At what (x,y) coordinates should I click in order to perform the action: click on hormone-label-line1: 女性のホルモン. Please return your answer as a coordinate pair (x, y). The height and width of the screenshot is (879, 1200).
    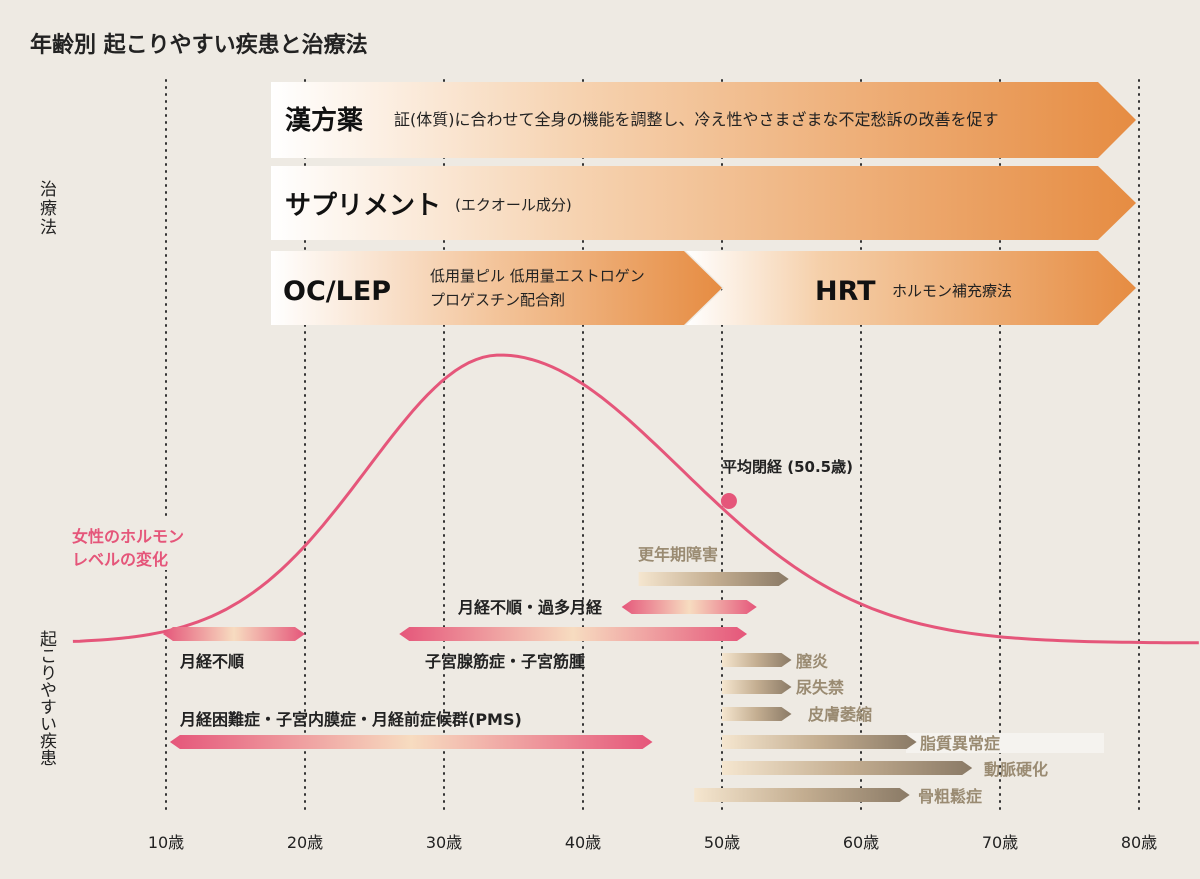
    Looking at the image, I should click on (128, 536).